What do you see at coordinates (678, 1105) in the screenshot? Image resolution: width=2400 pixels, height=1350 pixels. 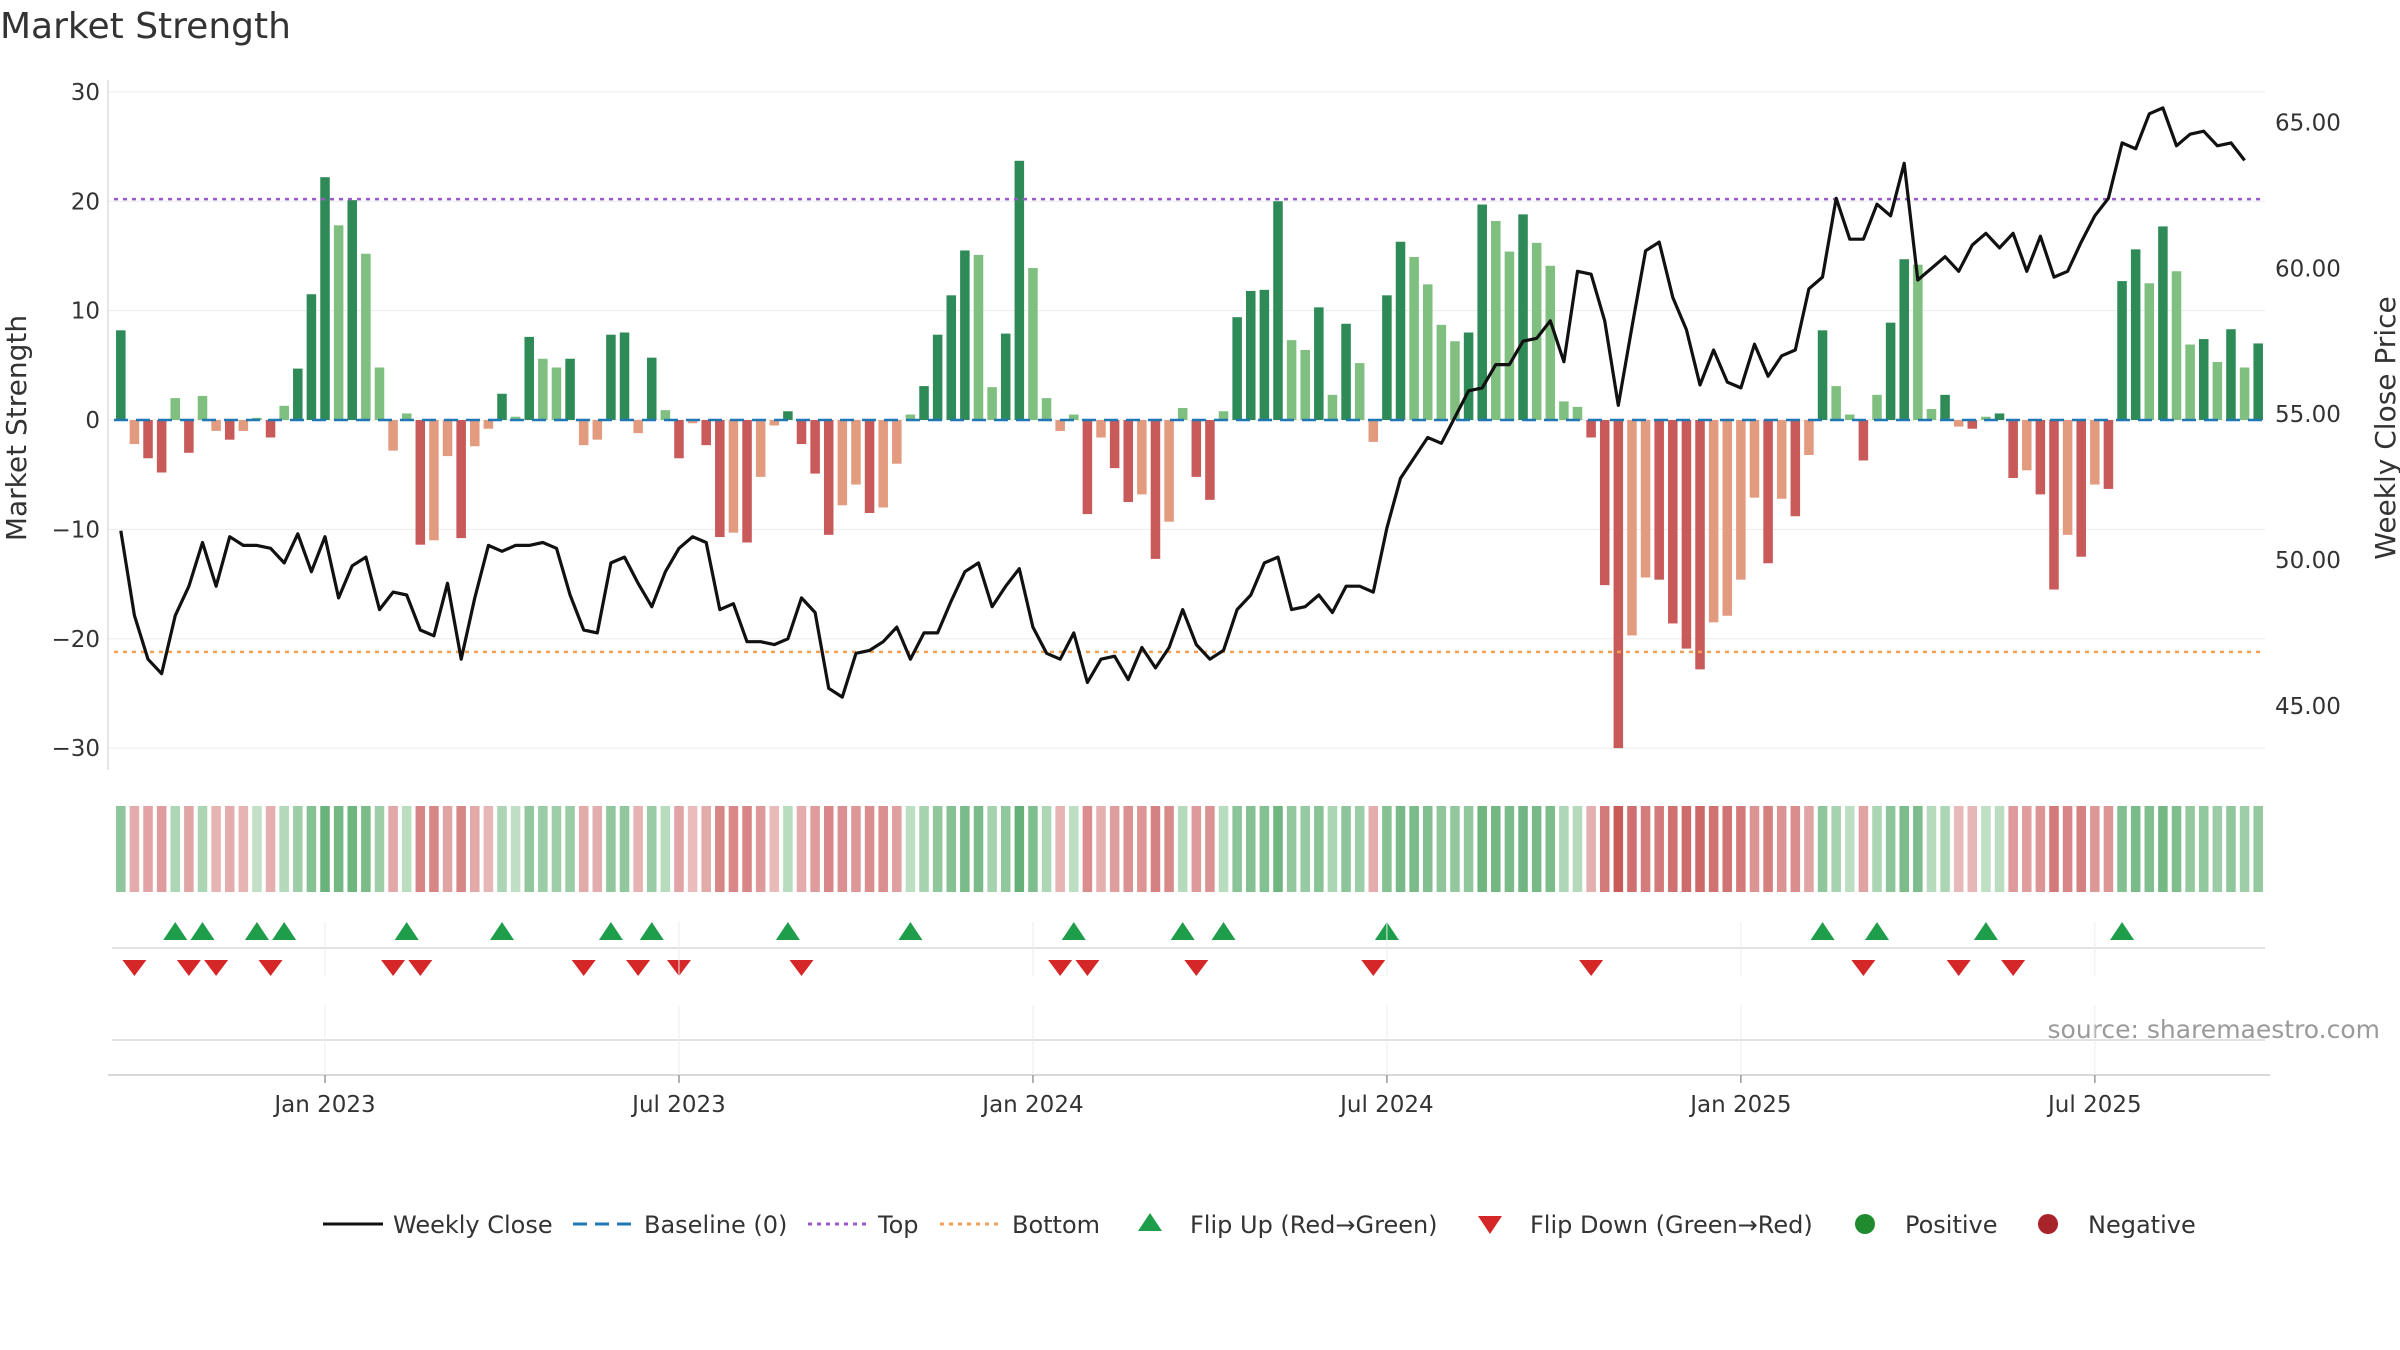 I see `x-tick-label: Jul 2023` at bounding box center [678, 1105].